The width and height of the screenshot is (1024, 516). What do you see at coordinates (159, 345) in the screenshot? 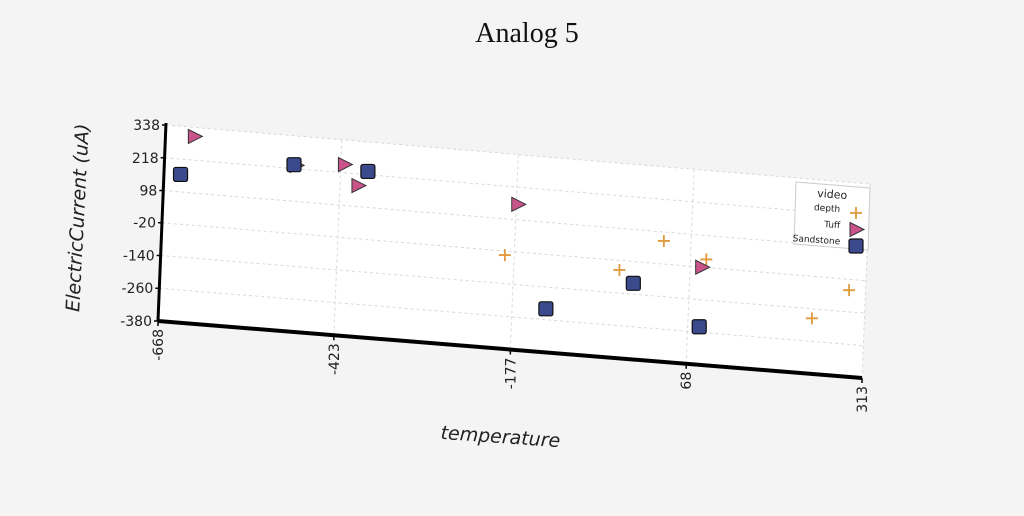
I see `x-tick-label: -668` at bounding box center [159, 345].